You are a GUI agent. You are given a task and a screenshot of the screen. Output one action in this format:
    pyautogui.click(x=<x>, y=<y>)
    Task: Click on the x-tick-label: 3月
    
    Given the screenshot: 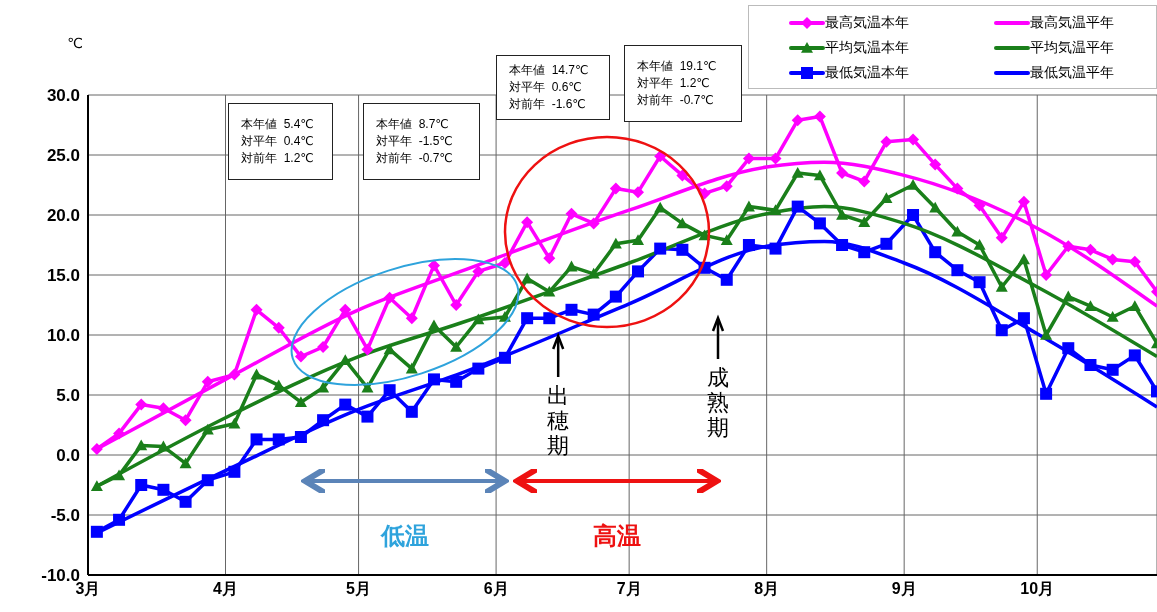 What is the action you would take?
    pyautogui.click(x=88, y=589)
    